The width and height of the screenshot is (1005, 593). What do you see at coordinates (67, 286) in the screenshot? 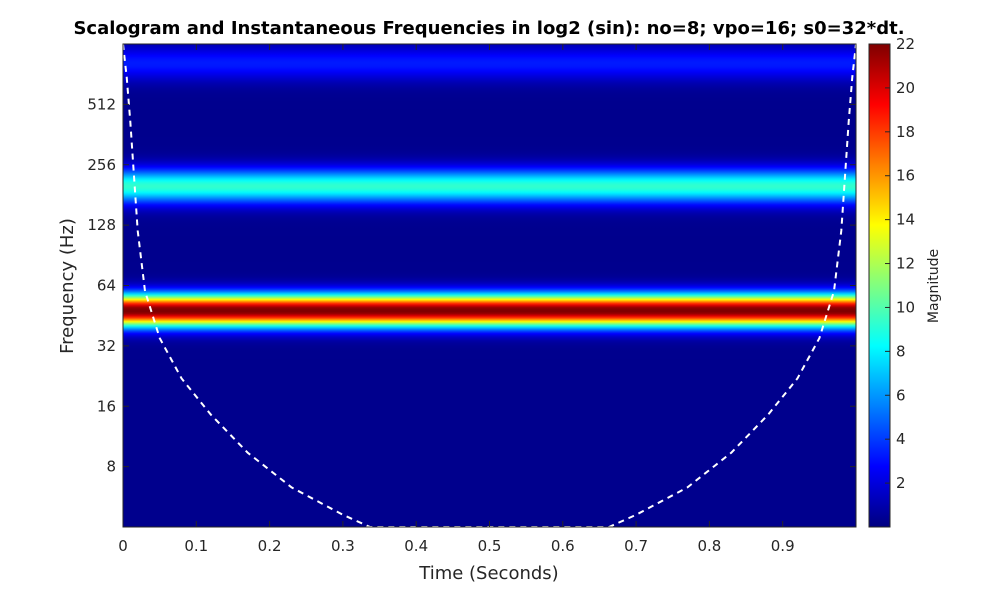
I see `y-axis-label: Frequency (Hz)` at bounding box center [67, 286].